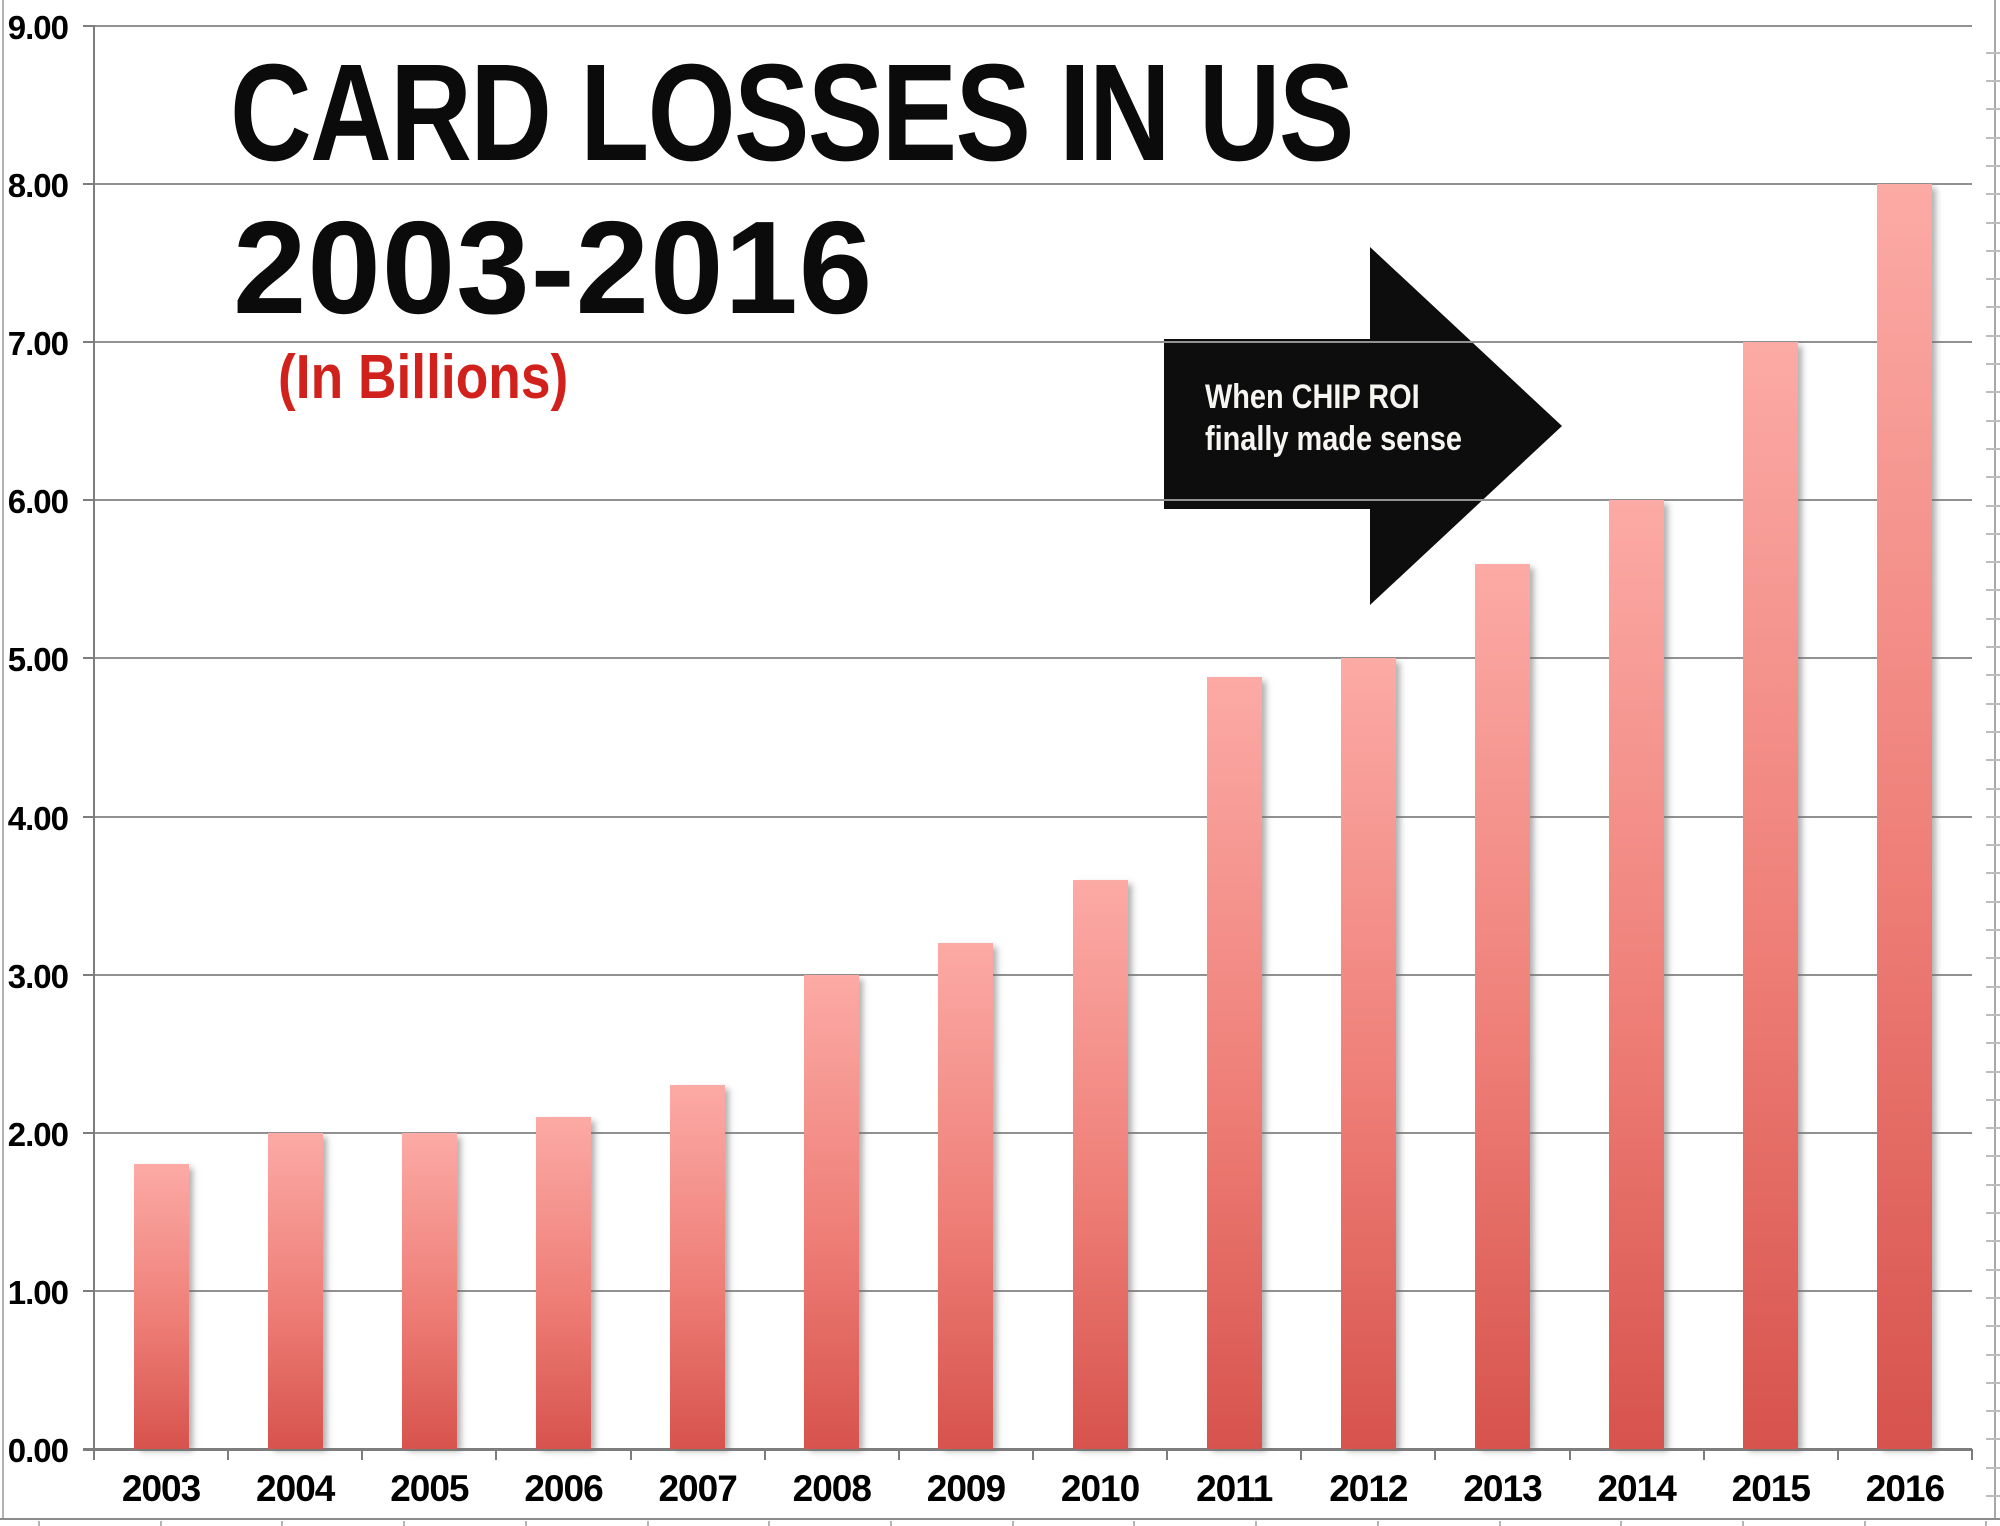 Image resolution: width=2000 pixels, height=1526 pixels. I want to click on x-axis-label-2003: 2003, so click(161, 1488).